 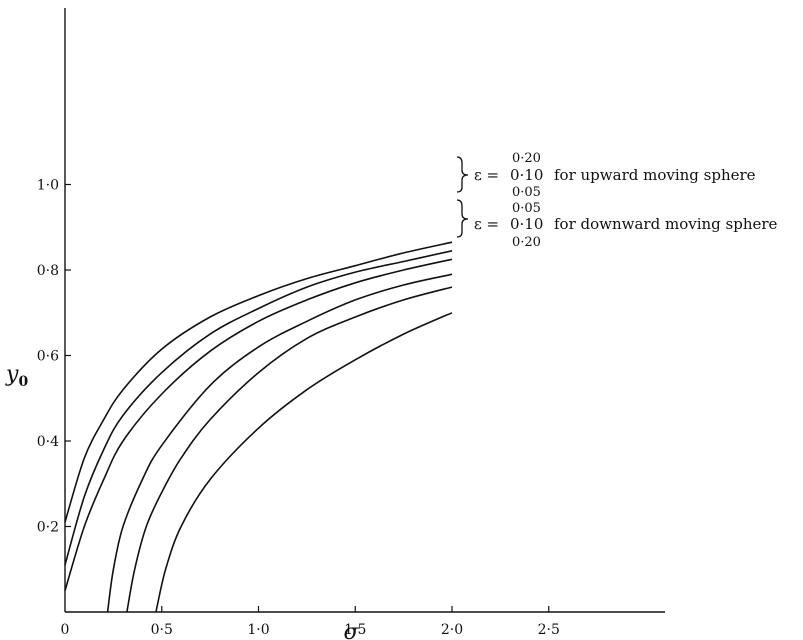 I want to click on epsilon-value-upward-2: 0·10, so click(x=526, y=175).